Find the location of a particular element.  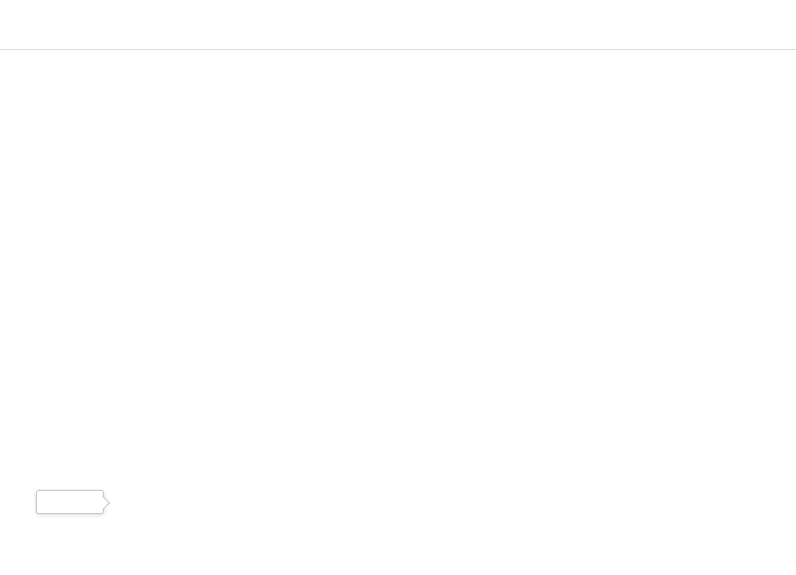

title-divider is located at coordinates (398, 49).